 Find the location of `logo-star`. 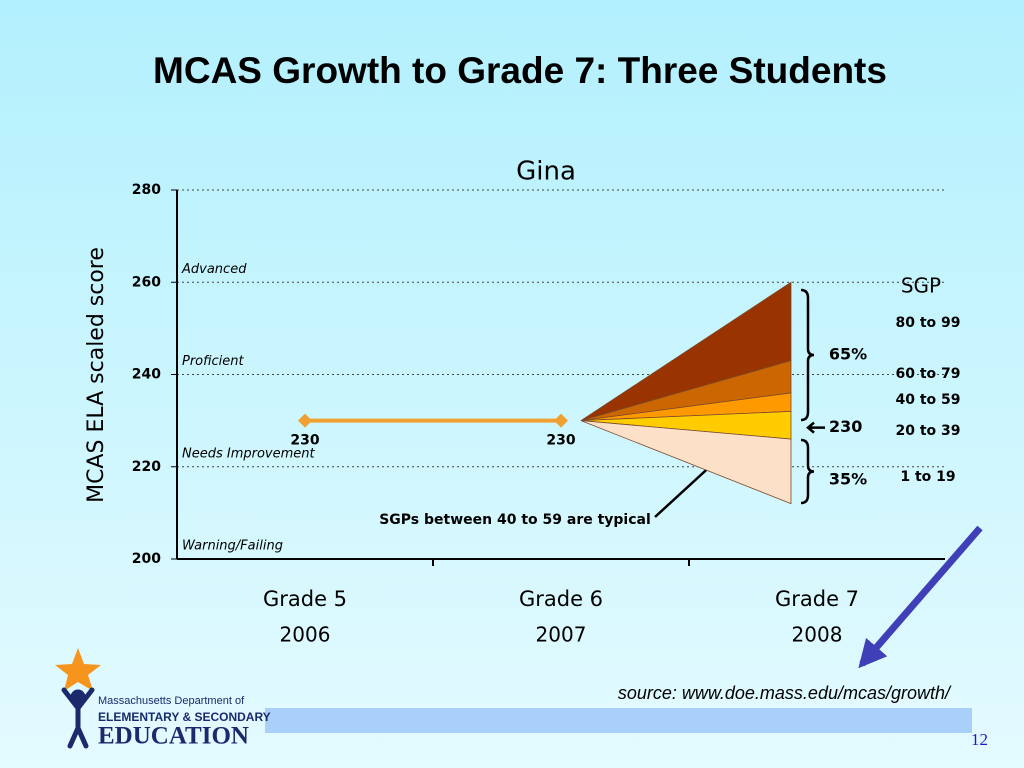

logo-star is located at coordinates (78, 669).